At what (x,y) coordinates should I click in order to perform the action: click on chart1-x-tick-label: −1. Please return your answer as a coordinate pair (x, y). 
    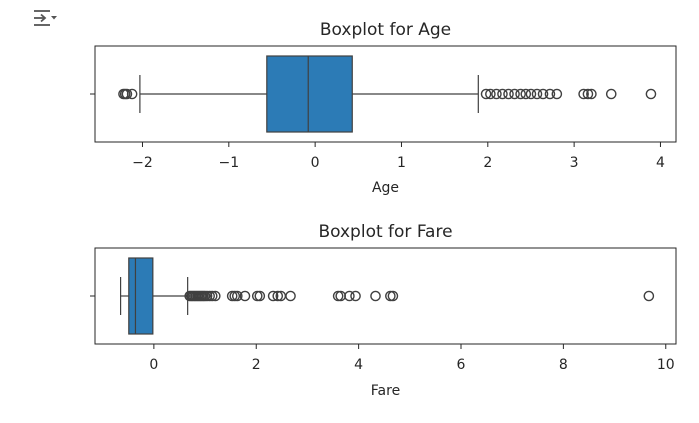
    Looking at the image, I should click on (228, 163).